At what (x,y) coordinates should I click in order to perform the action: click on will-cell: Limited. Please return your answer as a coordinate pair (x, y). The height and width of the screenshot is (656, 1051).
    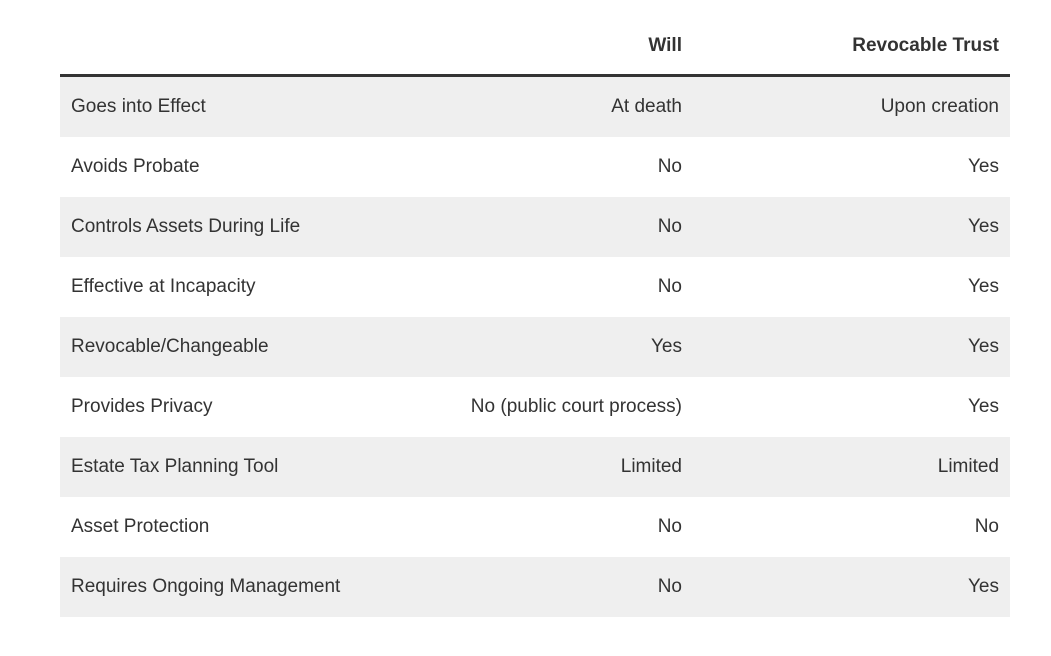
    Looking at the image, I should click on (568, 467).